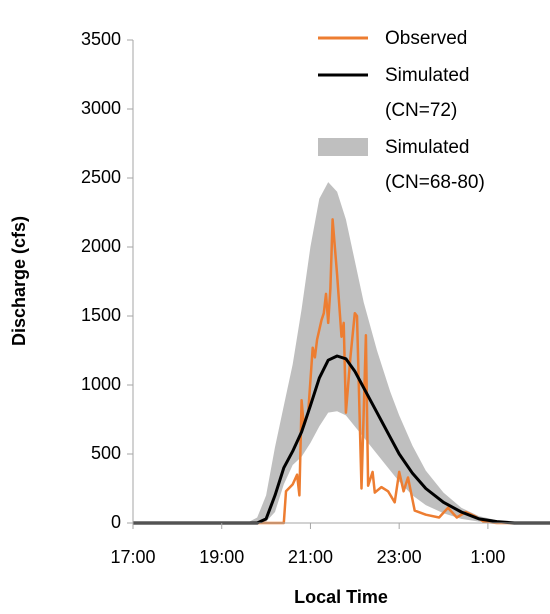 The height and width of the screenshot is (614, 550). I want to click on y-tick-label: 500, so click(106, 453).